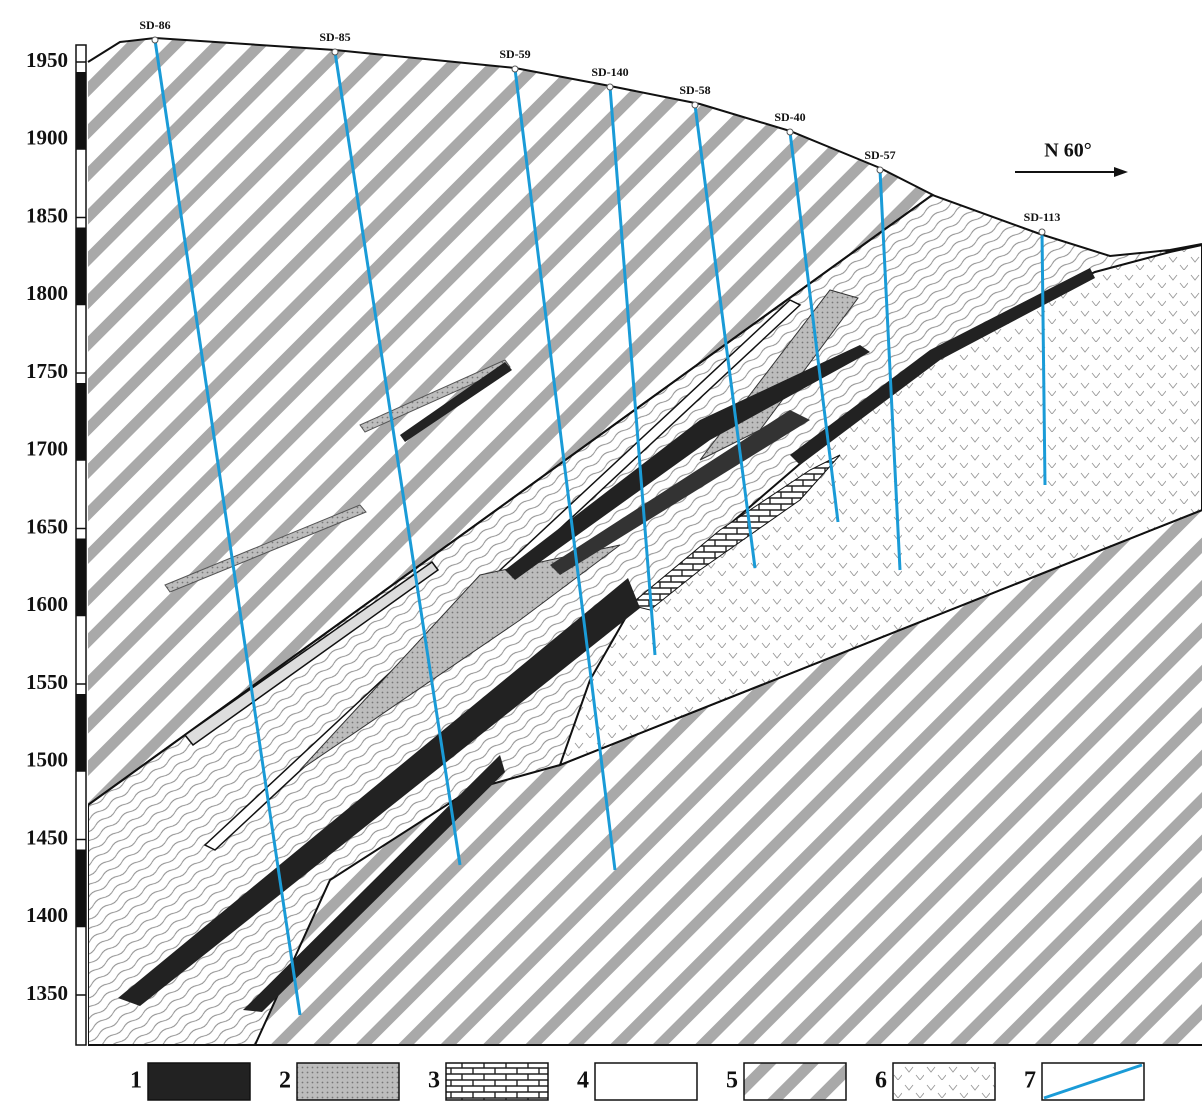  Describe the element at coordinates (1042, 217) in the screenshot. I see `borehole-label: SD-113` at that location.